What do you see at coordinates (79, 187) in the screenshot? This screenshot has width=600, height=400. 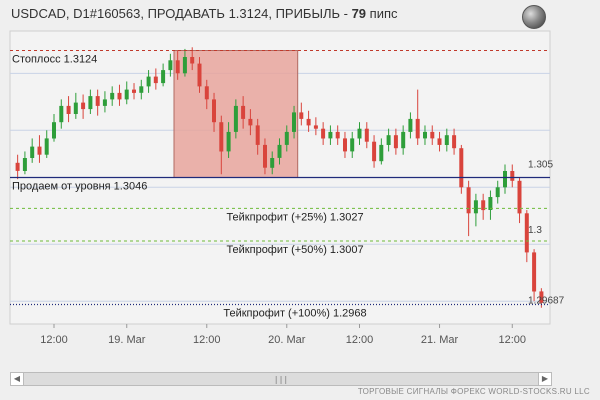 I see `level-label-entry: Продаем от уровня 1.3046` at bounding box center [79, 187].